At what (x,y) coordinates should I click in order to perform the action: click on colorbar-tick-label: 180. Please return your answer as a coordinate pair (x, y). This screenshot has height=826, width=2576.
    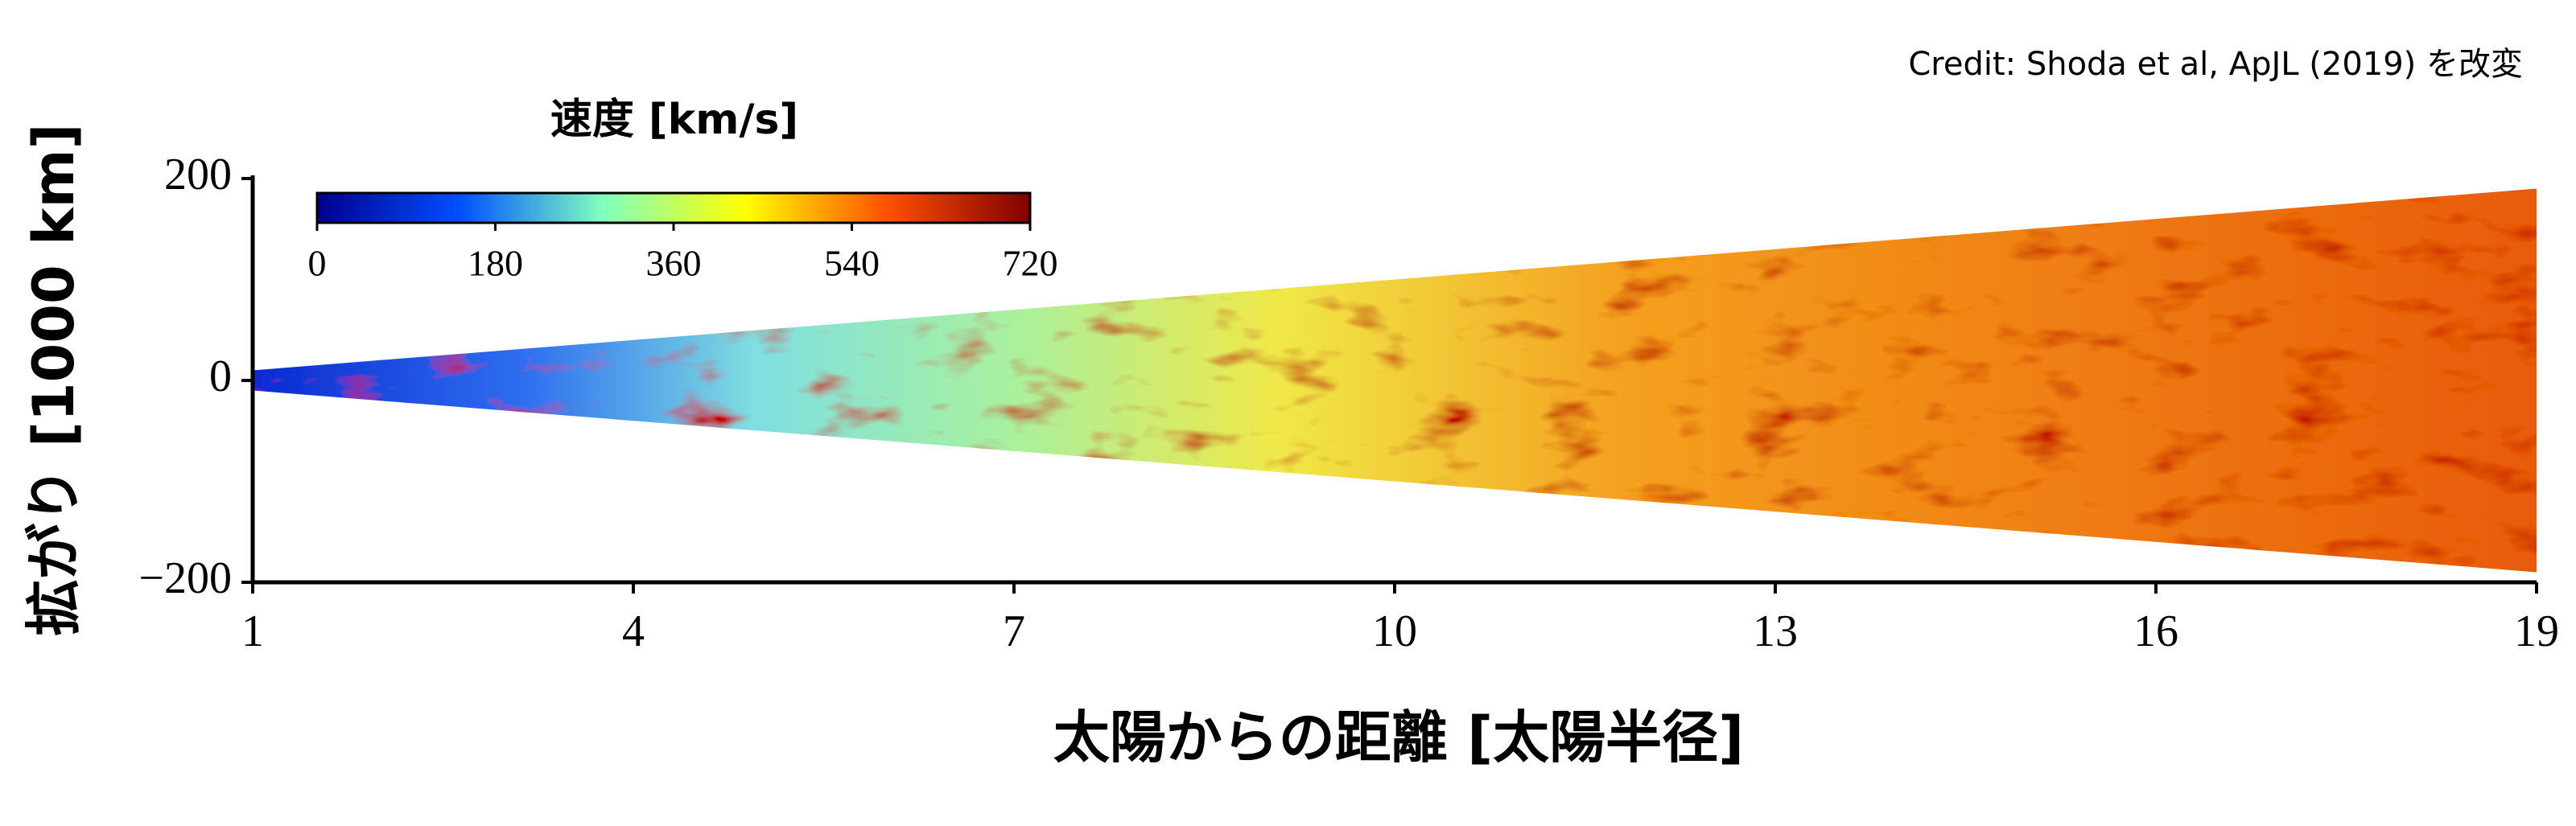
    Looking at the image, I should click on (495, 263).